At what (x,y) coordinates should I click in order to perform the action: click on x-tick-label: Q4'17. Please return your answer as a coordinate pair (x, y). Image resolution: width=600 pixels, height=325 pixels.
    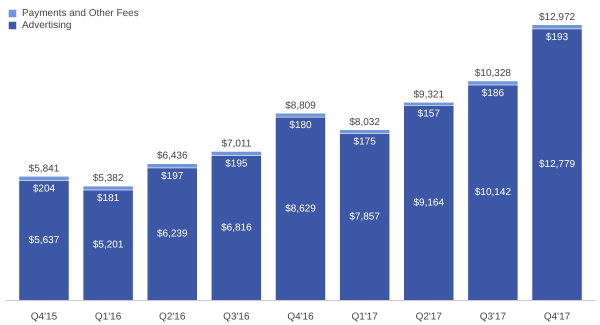
    Looking at the image, I should click on (557, 317).